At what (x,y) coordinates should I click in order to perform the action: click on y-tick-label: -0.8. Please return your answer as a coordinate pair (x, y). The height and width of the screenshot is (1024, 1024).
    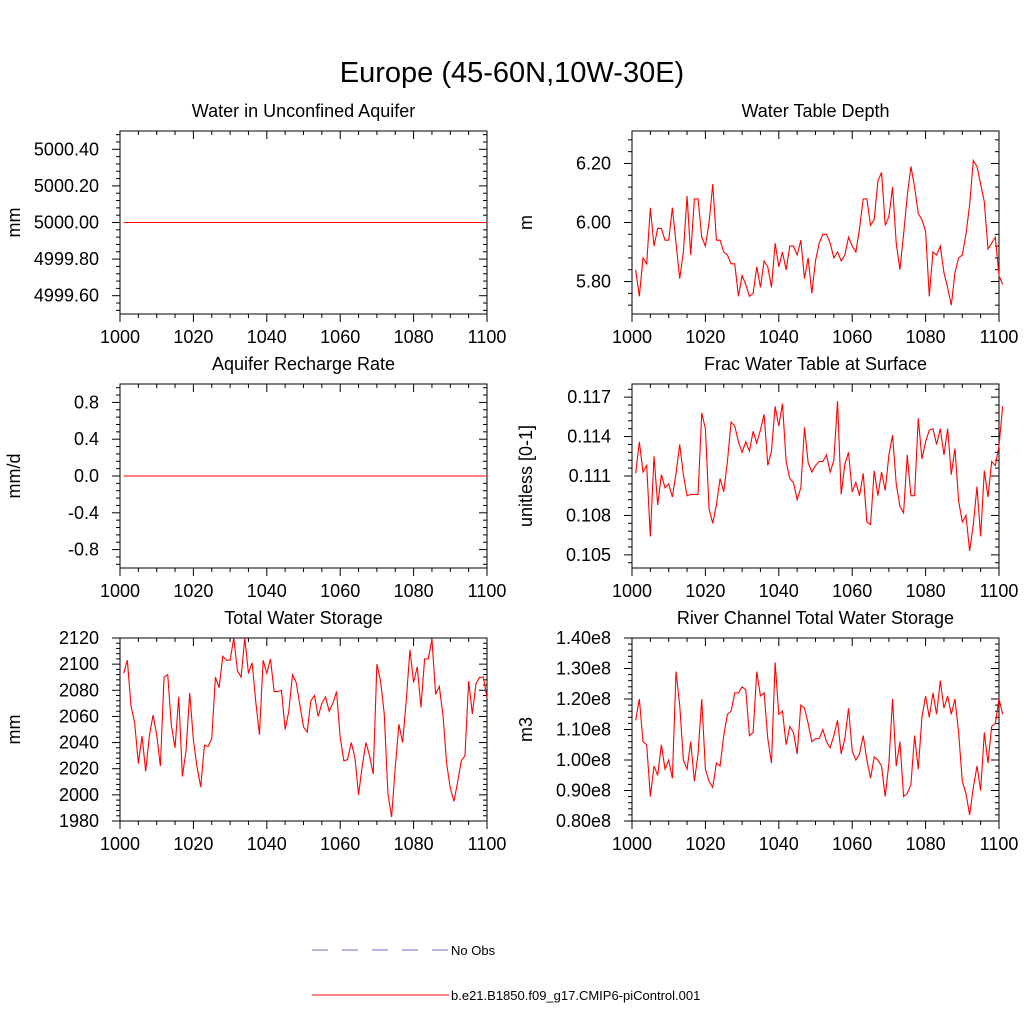
    Looking at the image, I should click on (83, 550).